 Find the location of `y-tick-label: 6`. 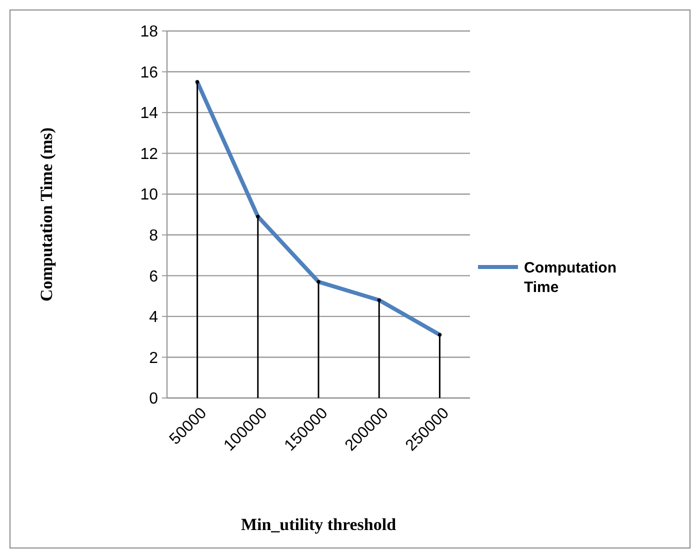

y-tick-label: 6 is located at coordinates (153, 277).